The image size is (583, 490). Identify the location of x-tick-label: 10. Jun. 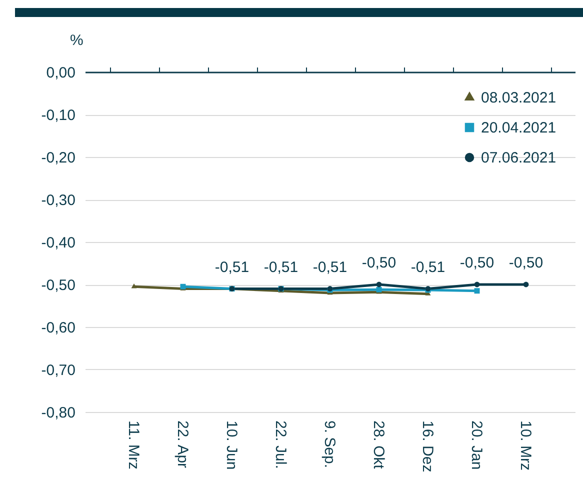
(231, 445).